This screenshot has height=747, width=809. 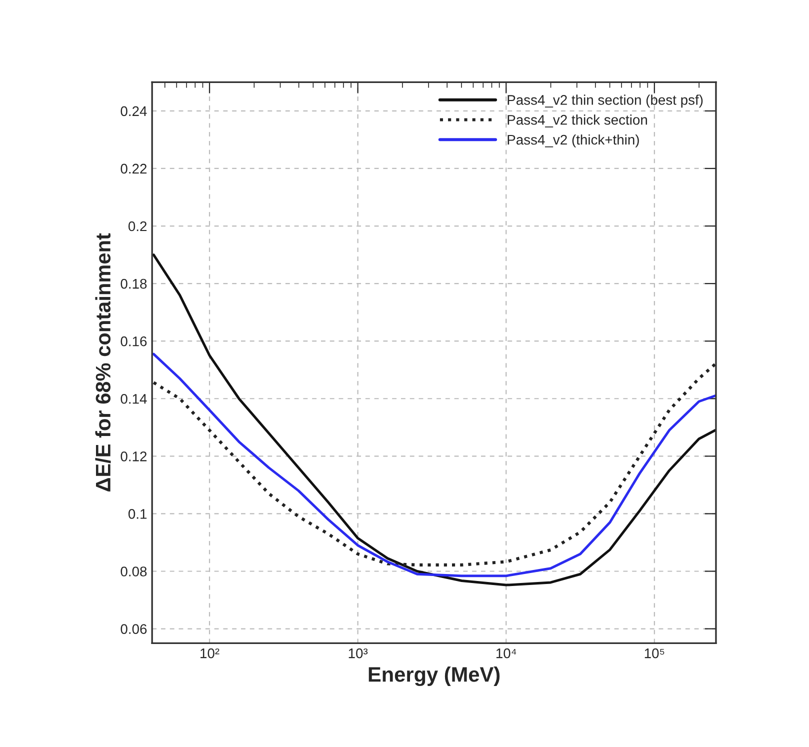 I want to click on x-tick-label: 10³, so click(x=358, y=653).